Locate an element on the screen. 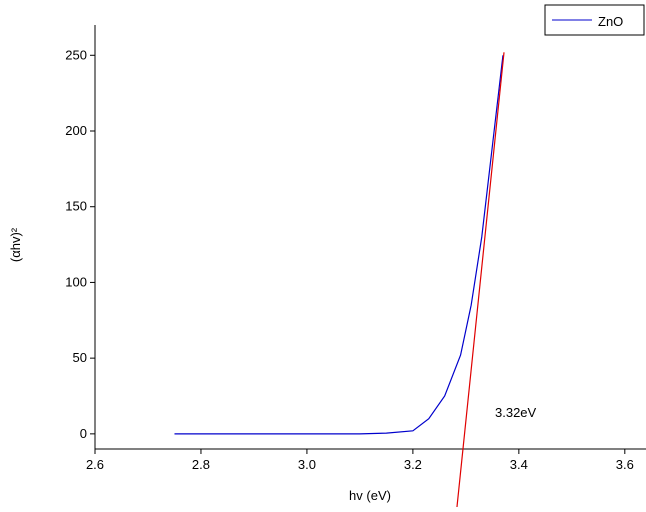 The image size is (646, 512). y-tick-label: 0 is located at coordinates (83, 433).